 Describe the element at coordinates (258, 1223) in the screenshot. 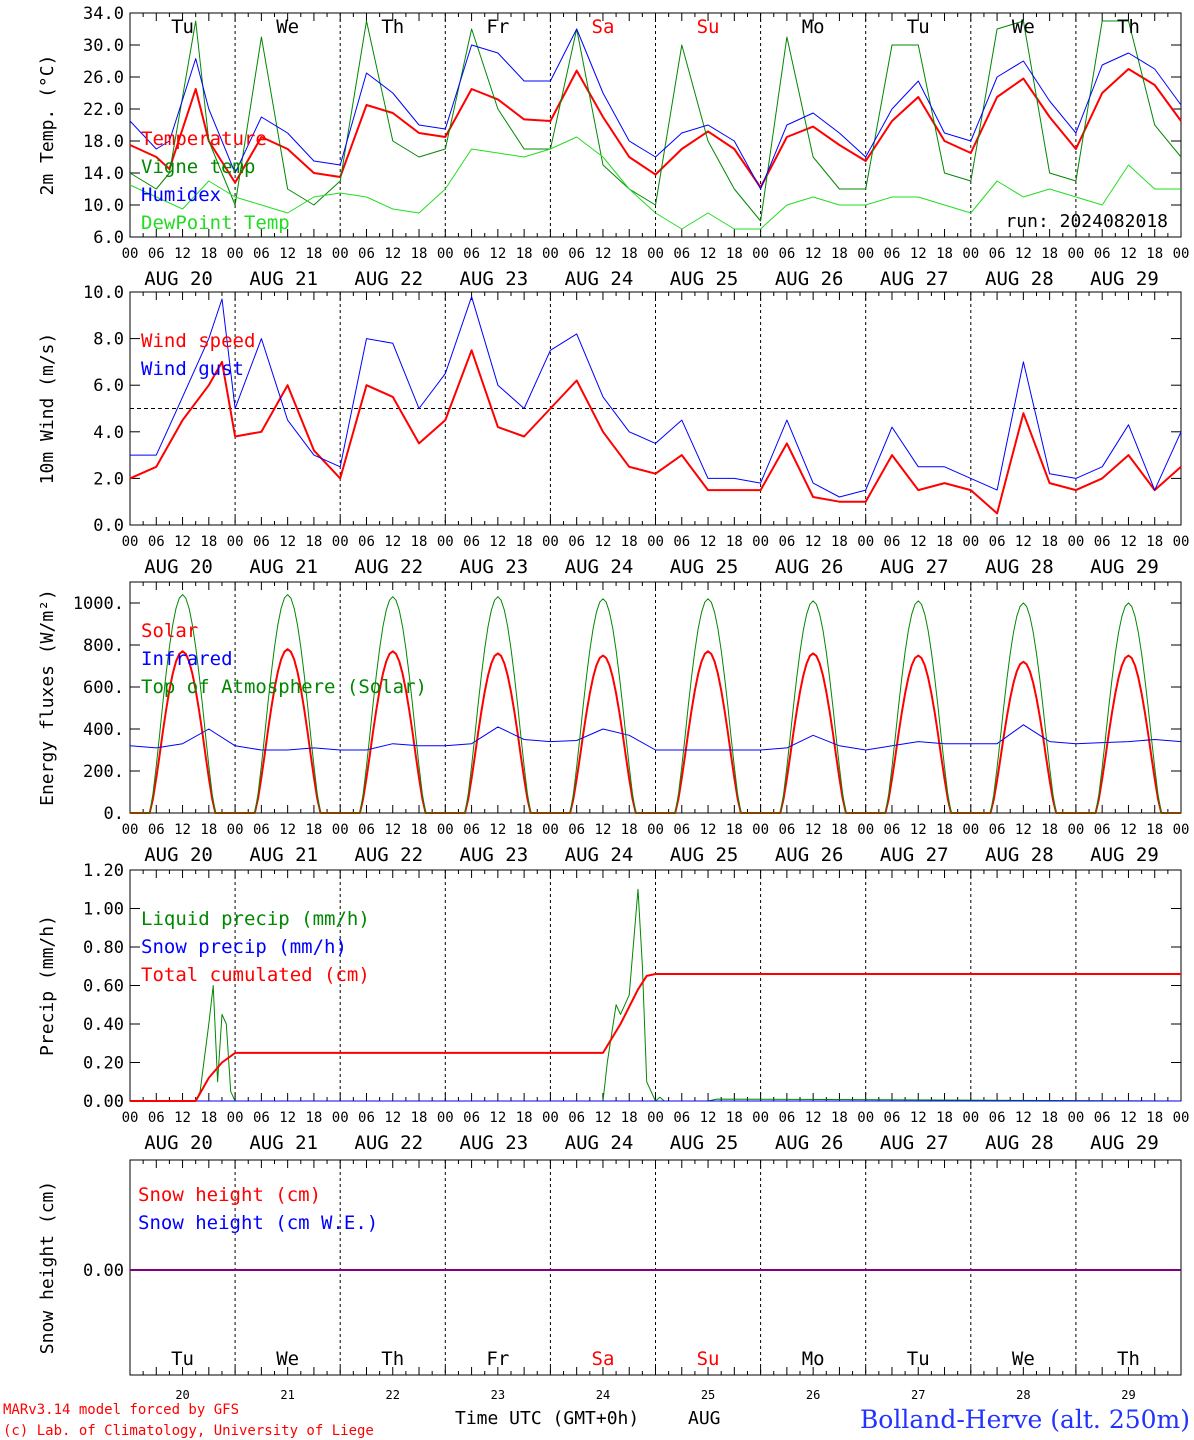

I see `legend-entry: Snow height (cm W.E.)` at that location.